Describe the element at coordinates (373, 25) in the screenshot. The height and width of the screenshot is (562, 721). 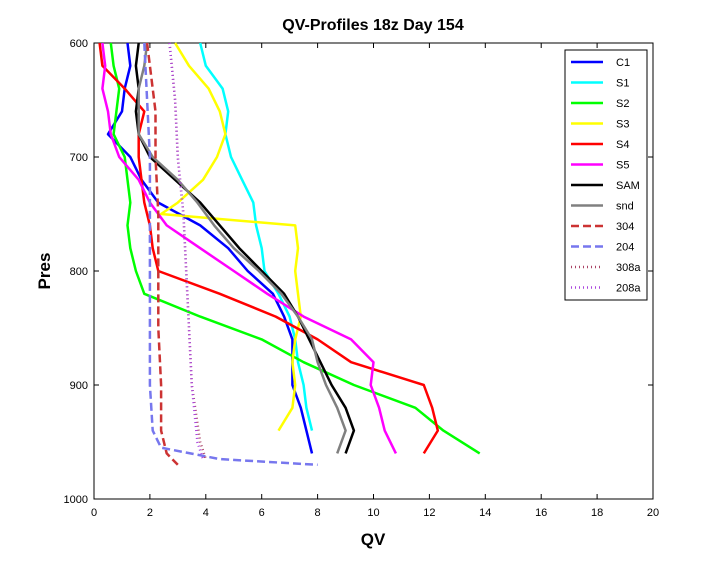
I see `chart-title: QV-Profiles 18z Day 154` at that location.